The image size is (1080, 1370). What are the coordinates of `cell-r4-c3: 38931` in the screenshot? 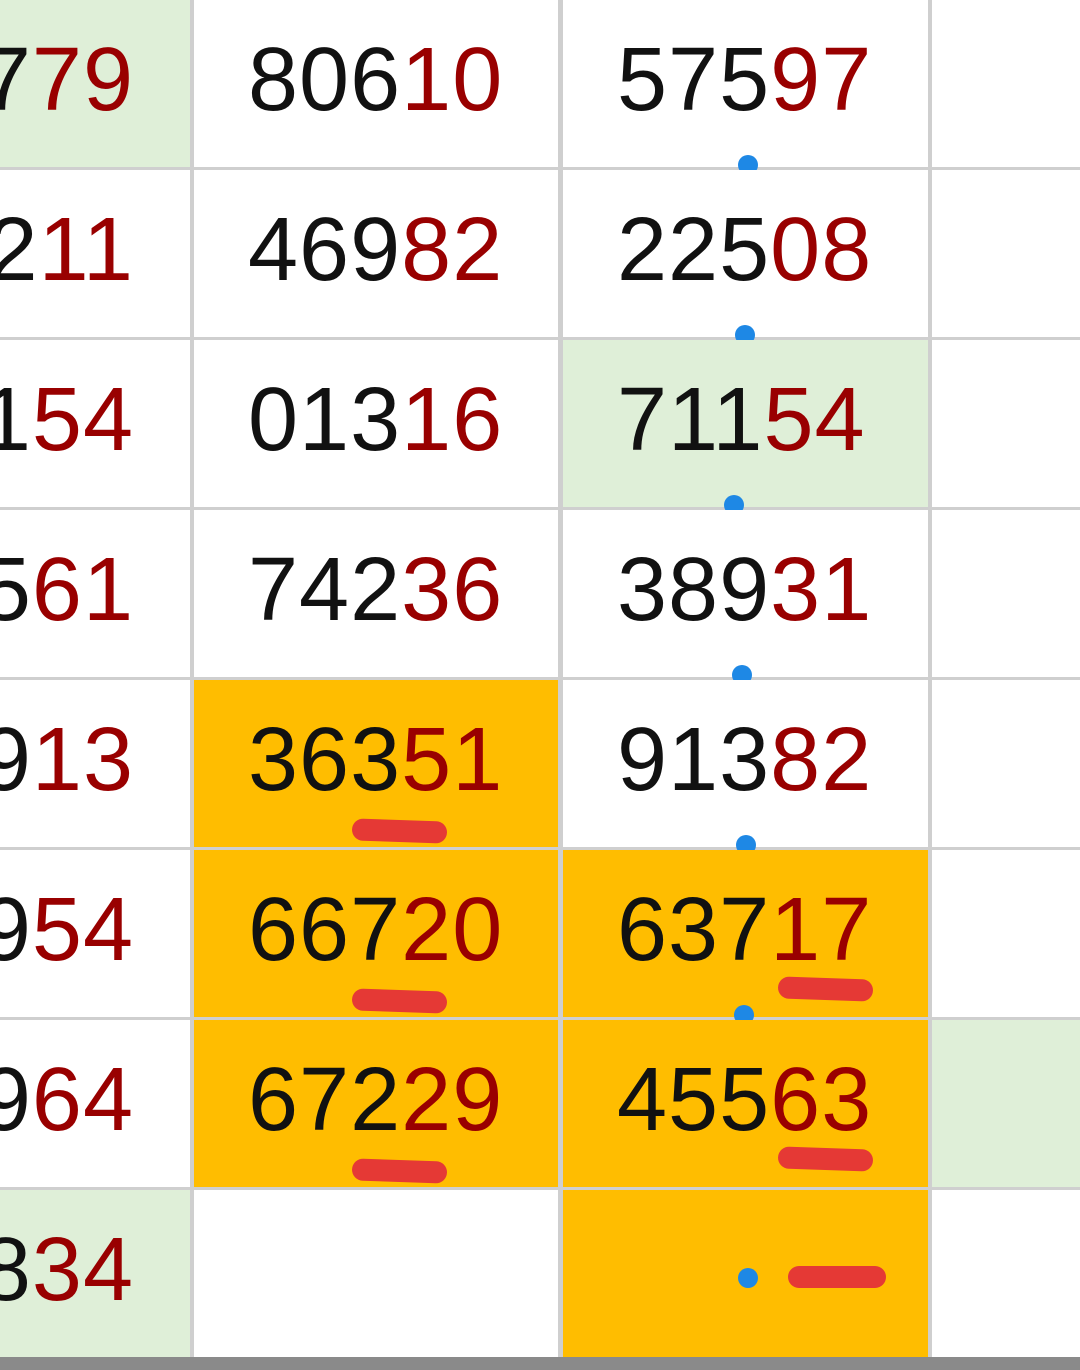 It's located at (745, 593).